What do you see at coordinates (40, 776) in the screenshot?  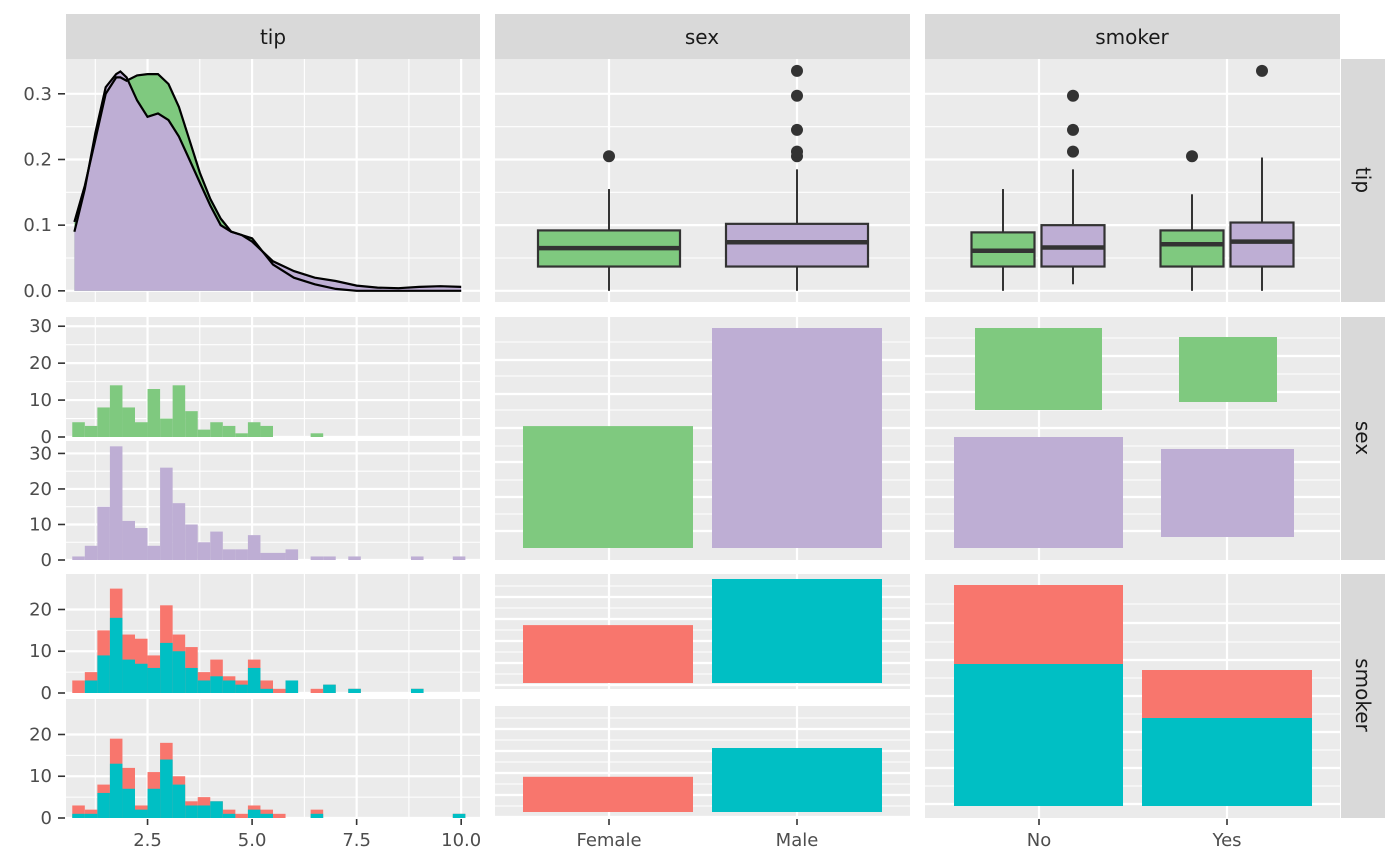 I see `y-tick-label: 10` at bounding box center [40, 776].